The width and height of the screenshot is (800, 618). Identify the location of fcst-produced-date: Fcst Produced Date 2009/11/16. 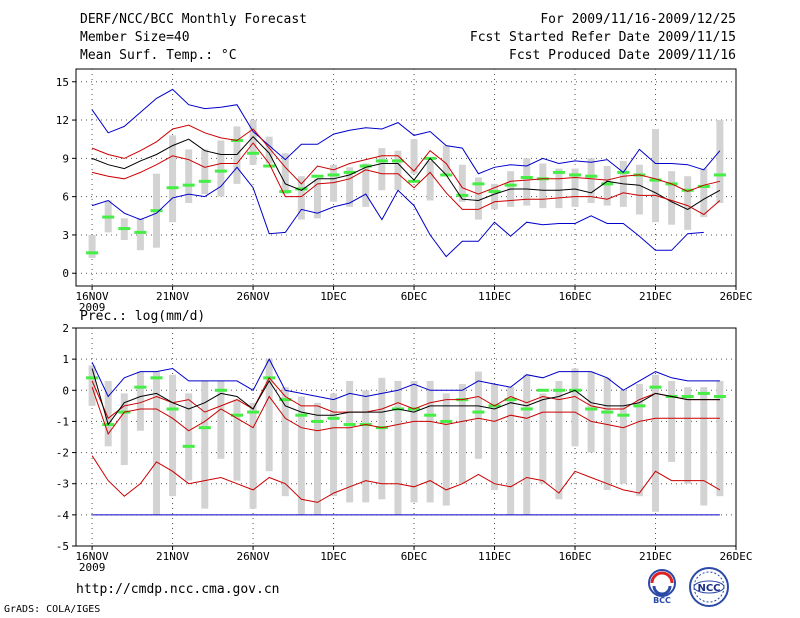
(622, 55).